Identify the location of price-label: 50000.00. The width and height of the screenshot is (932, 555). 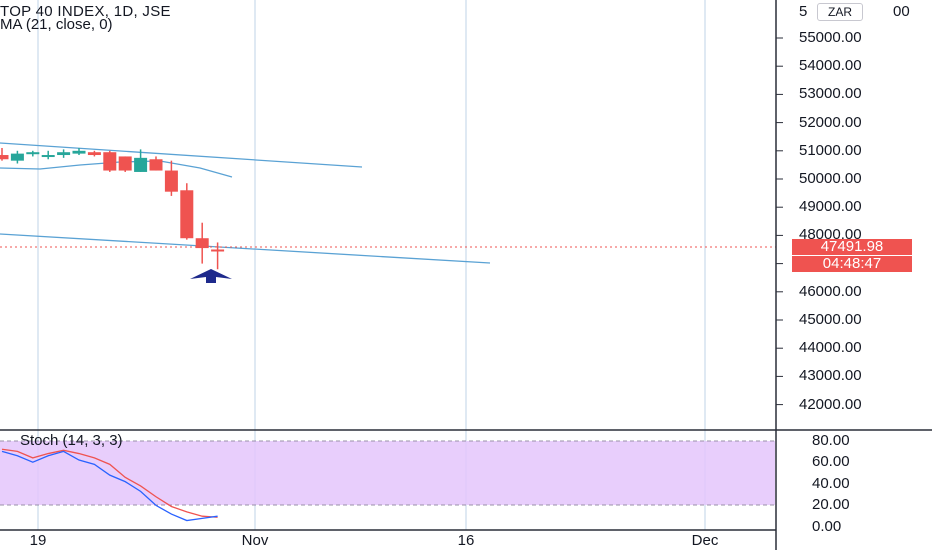
(830, 178).